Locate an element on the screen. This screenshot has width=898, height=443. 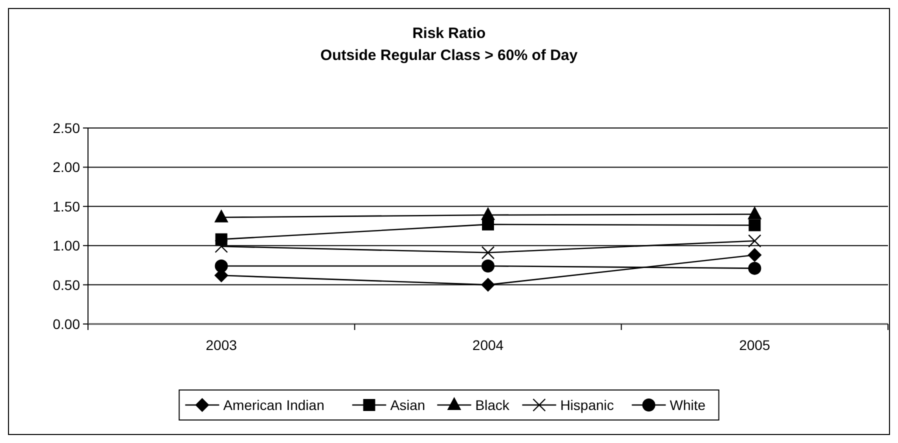
x-tick-label: 2005 is located at coordinates (754, 345).